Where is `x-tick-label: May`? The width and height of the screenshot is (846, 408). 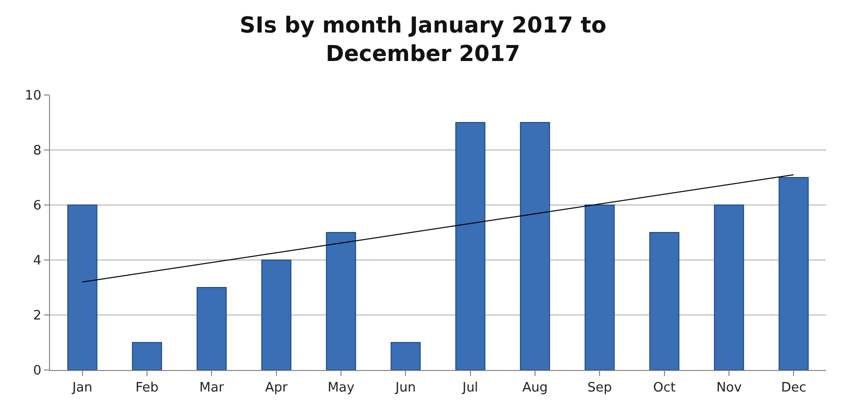
x-tick-label: May is located at coordinates (341, 388).